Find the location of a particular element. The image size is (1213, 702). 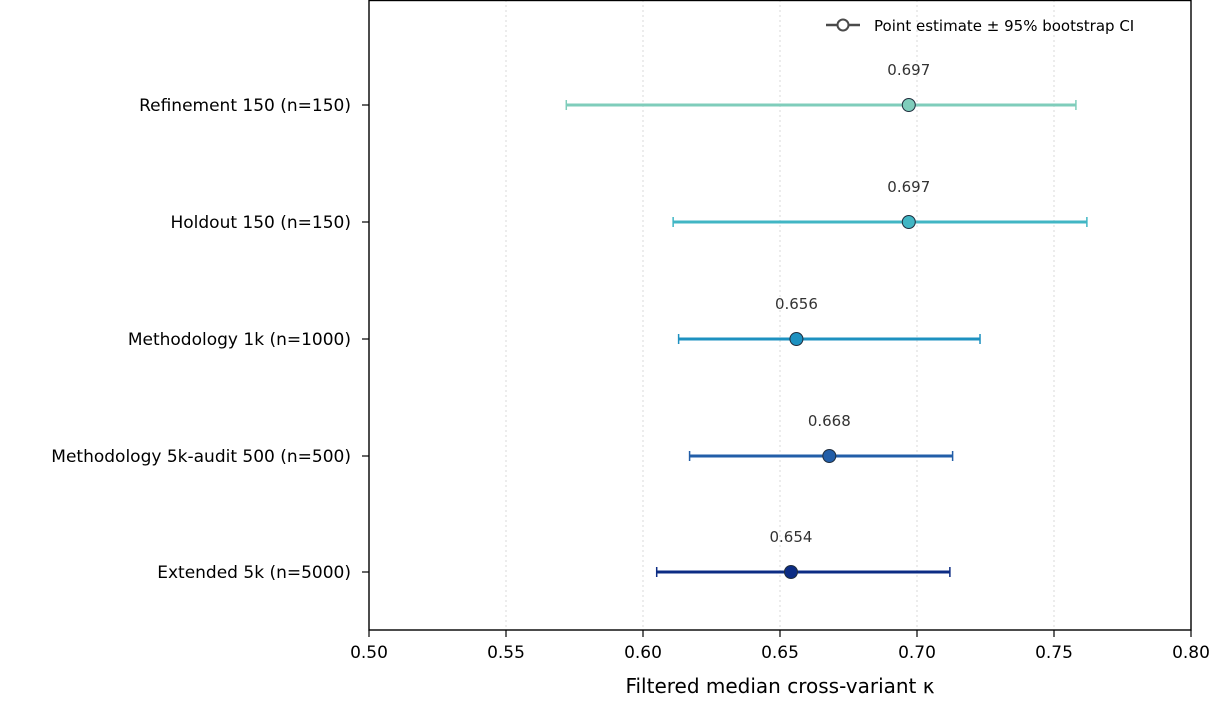

value-label: 0.668 is located at coordinates (829, 421).